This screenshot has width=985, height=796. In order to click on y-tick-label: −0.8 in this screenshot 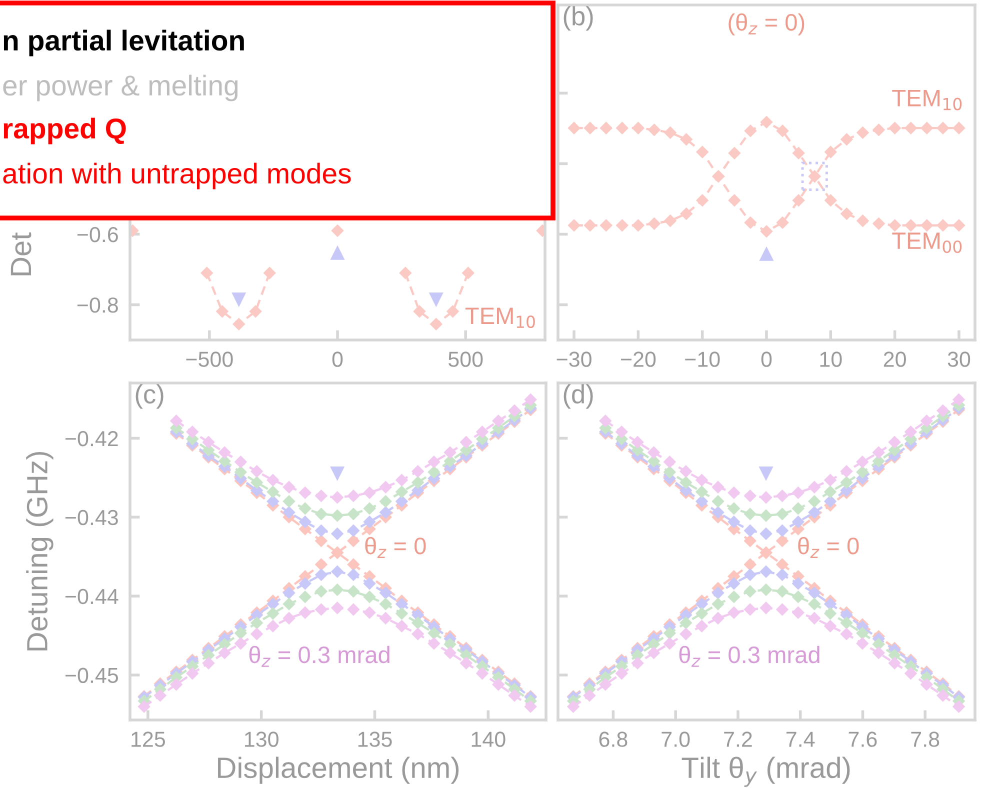, I will do `click(97, 305)`.